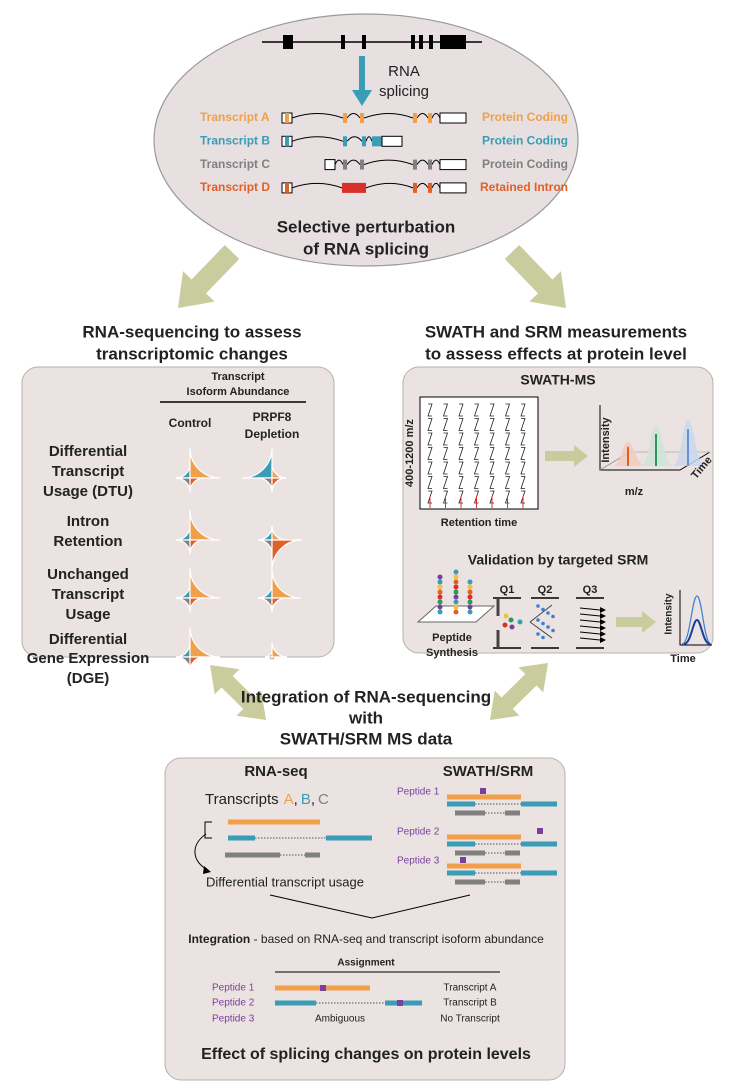  I want to click on label: SWATH/SRM, so click(488, 771).